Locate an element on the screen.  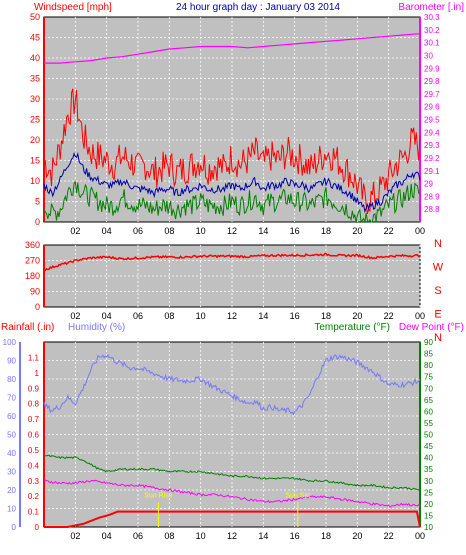
barometer-y-tick-label: 29.1 is located at coordinates (432, 171).